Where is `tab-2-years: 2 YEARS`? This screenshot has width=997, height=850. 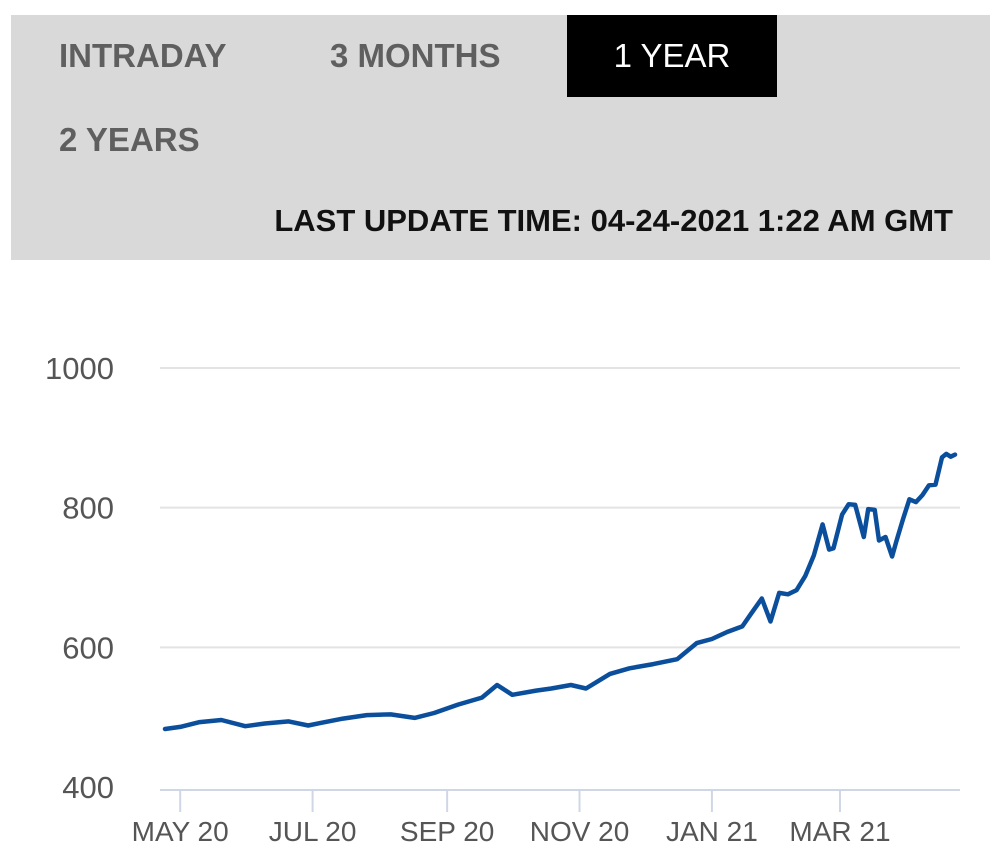
tab-2-years: 2 YEARS is located at coordinates (129, 139).